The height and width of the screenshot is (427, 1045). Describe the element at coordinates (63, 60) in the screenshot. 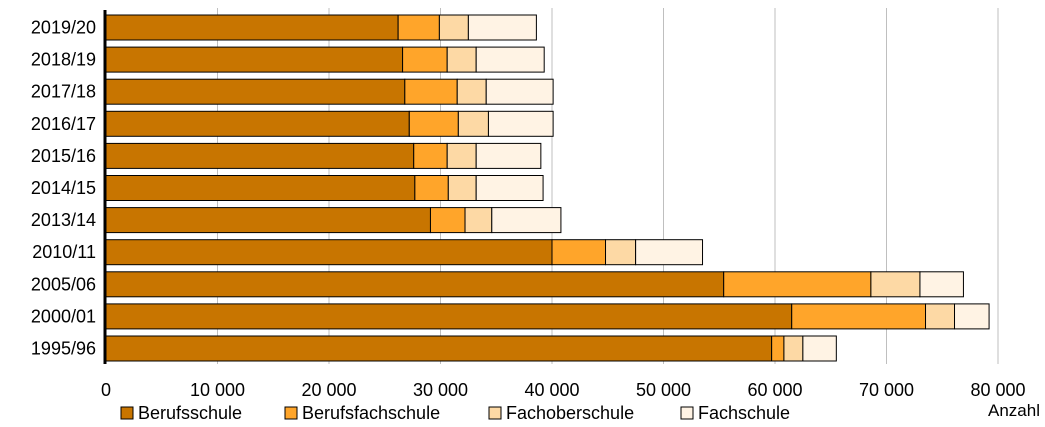

I see `category-label: 2018/19` at that location.